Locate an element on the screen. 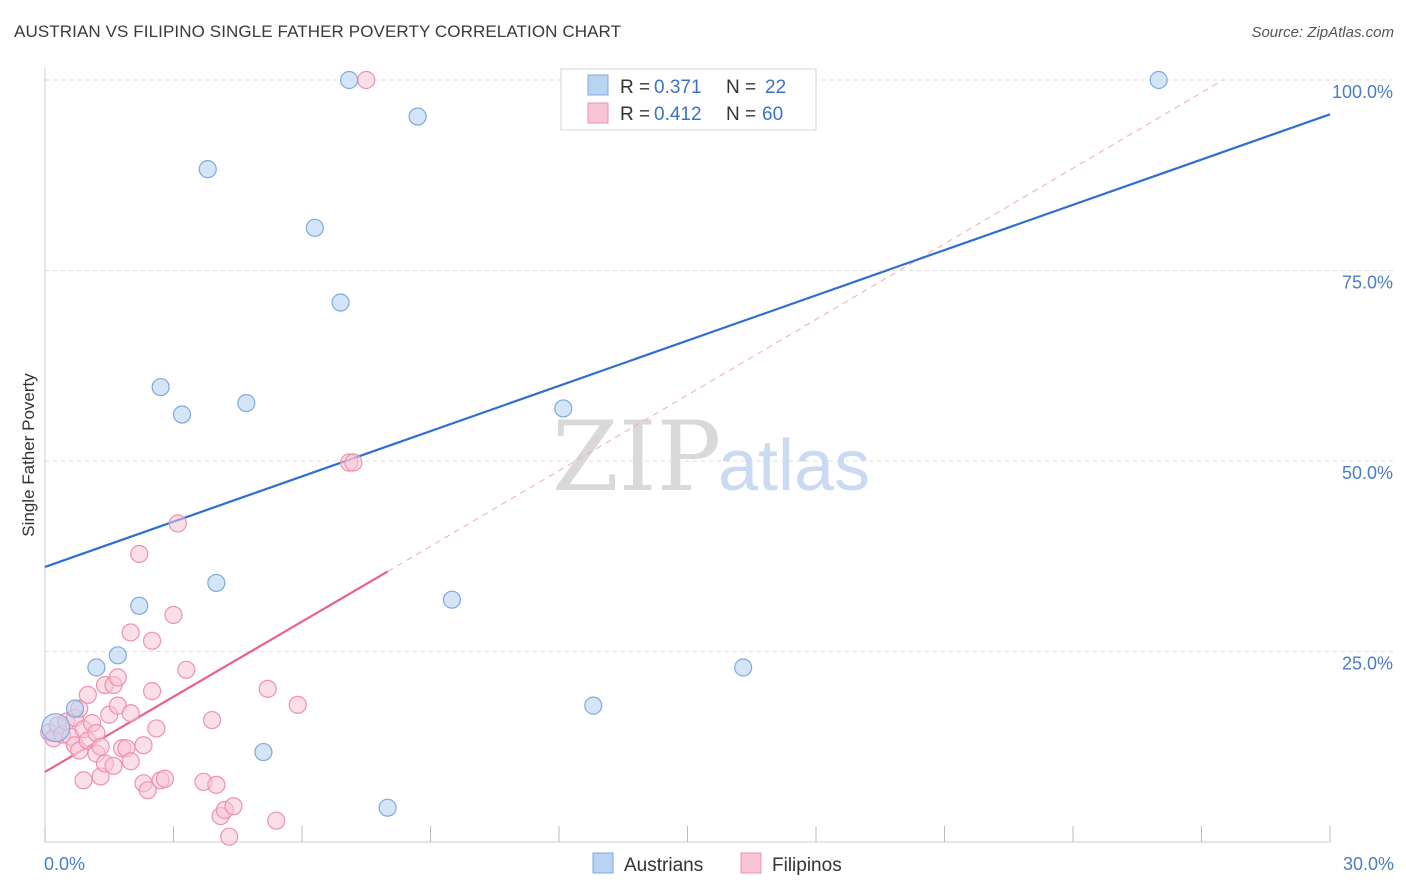 Image resolution: width=1406 pixels, height=892 pixels. y-tick-label-2: 75.0% is located at coordinates (1367, 283).